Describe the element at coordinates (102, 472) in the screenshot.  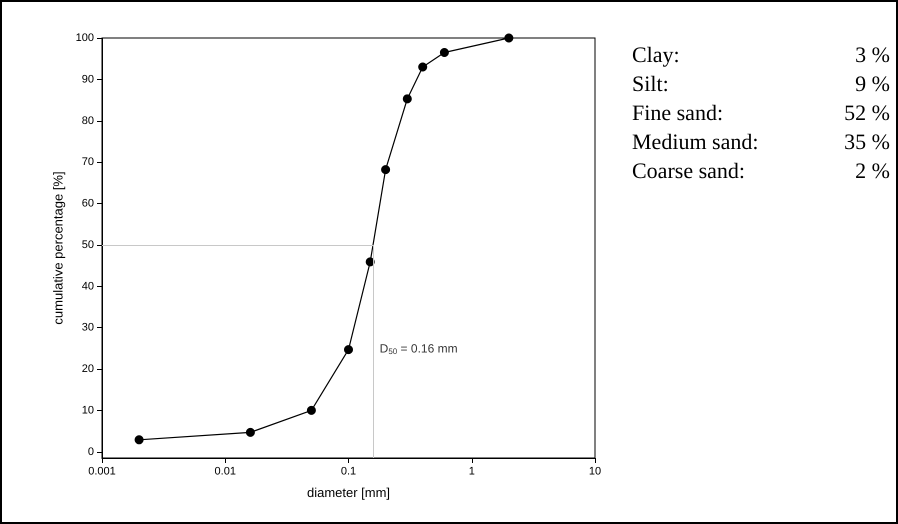
I see `x-tick-label: 0.001` at that location.